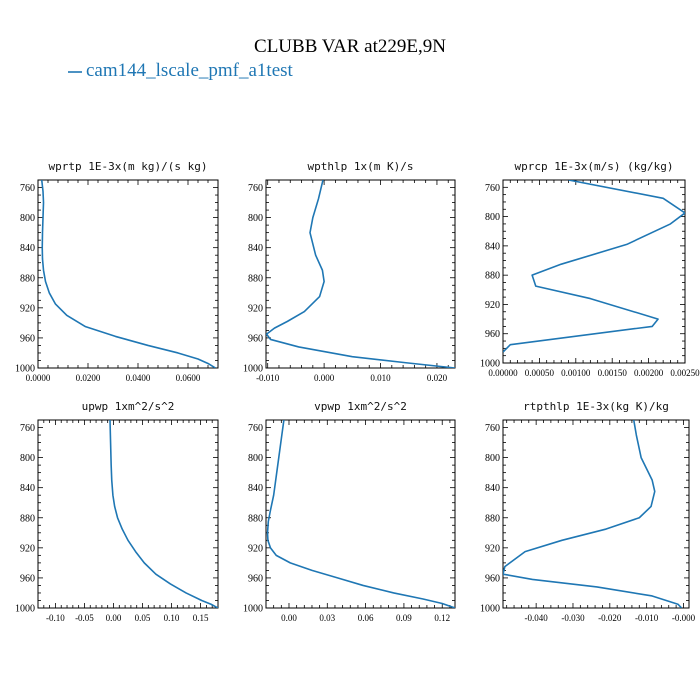 The height and width of the screenshot is (700, 700). Describe the element at coordinates (201, 618) in the screenshot. I see `x-tick-label: 0.15` at that location.